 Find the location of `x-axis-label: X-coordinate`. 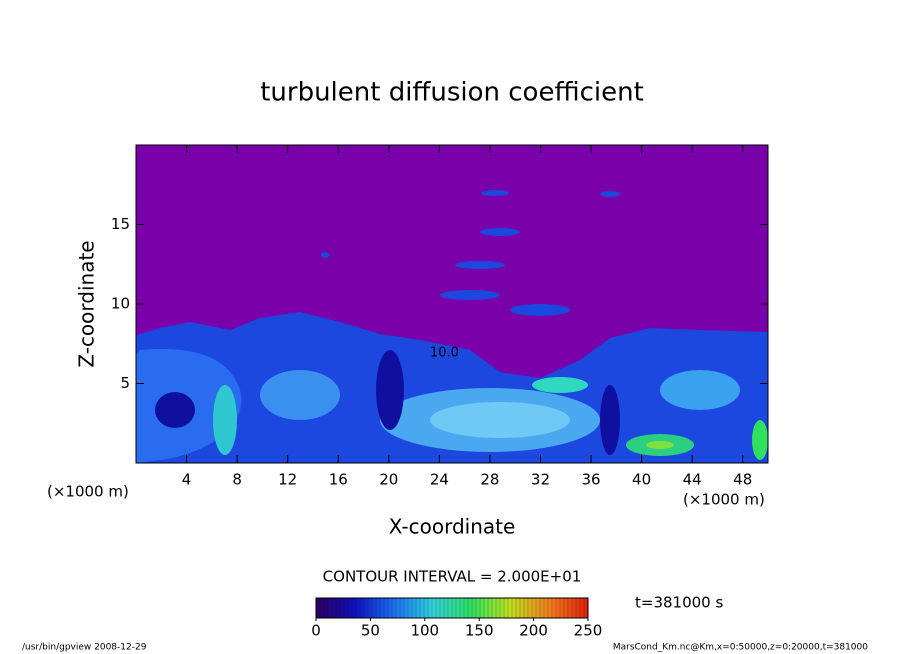

x-axis-label: X-coordinate is located at coordinates (452, 527).